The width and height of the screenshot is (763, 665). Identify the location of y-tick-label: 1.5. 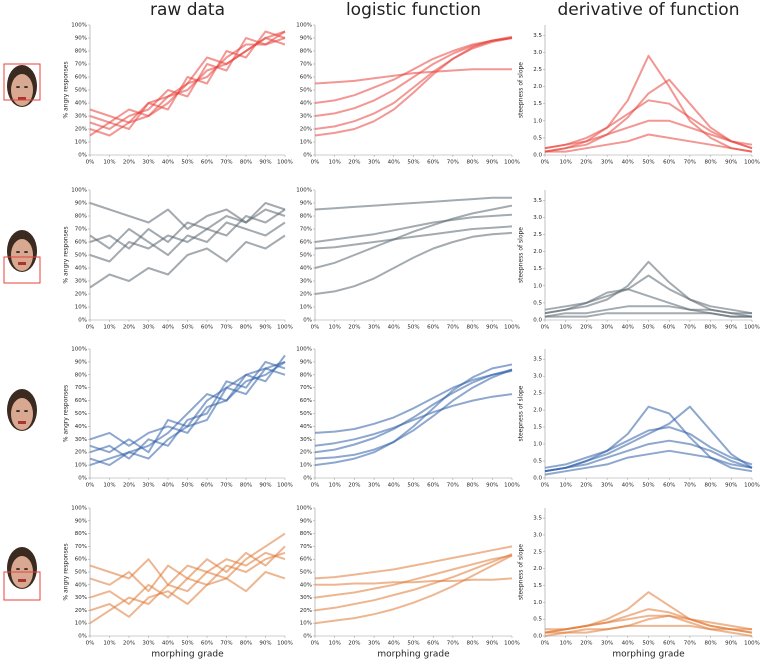
(537, 586).